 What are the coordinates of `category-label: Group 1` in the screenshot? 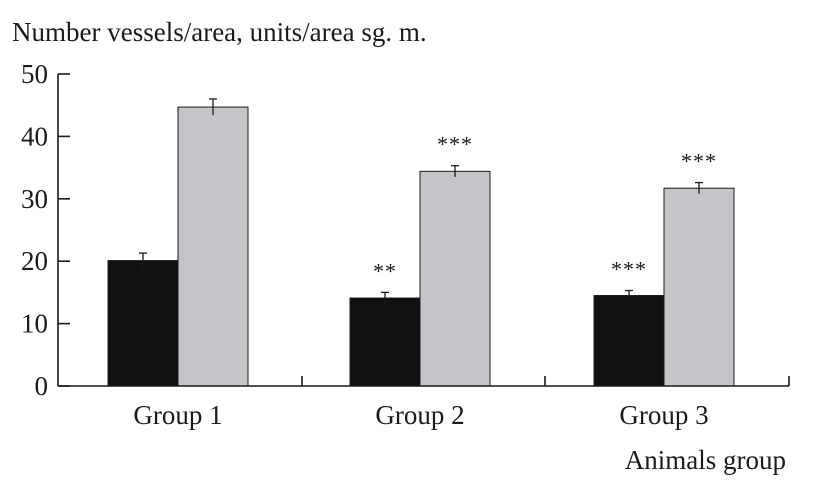 It's located at (177, 415).